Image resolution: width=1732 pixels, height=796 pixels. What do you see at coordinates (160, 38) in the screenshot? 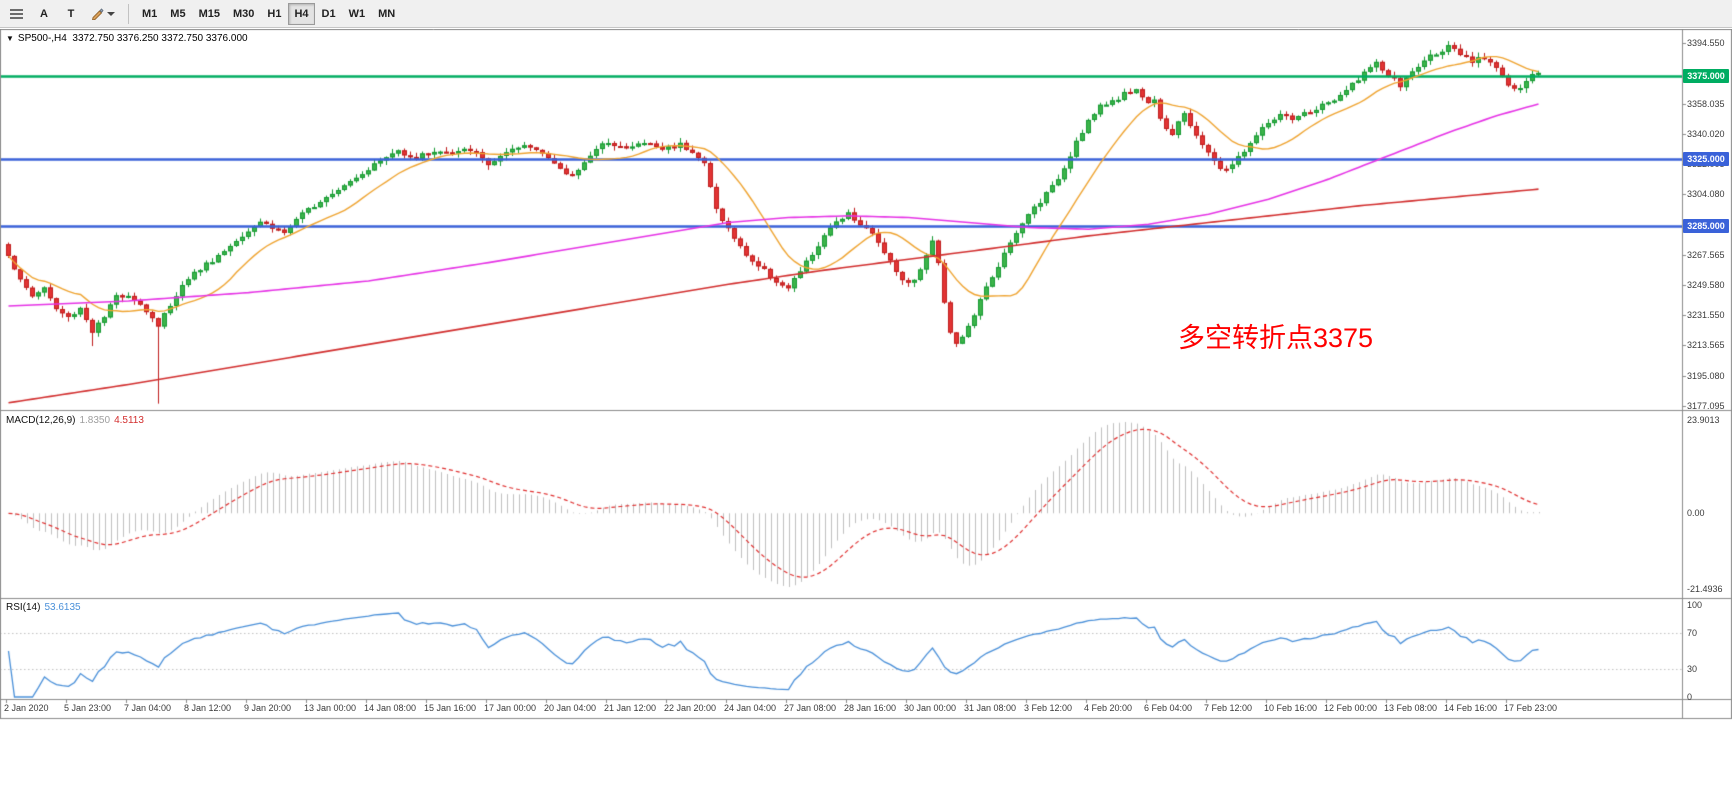
I see `chart-title-ohlc: 3372.750 3376.250 3372.750 3376.000` at bounding box center [160, 38].